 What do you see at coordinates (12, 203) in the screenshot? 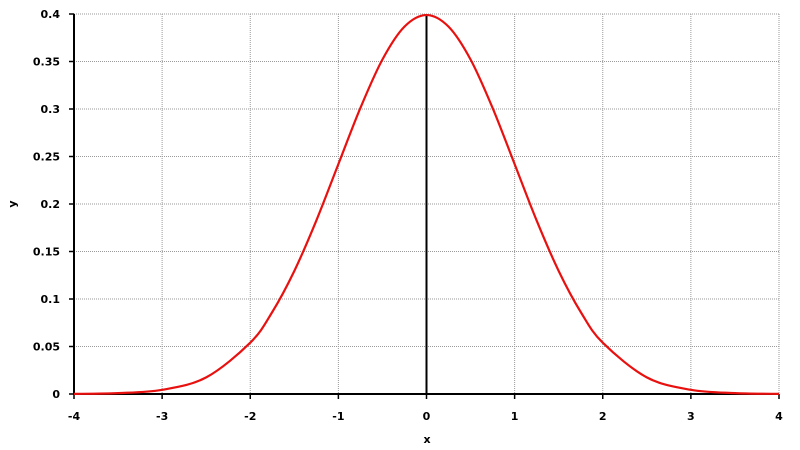
I see `y-axis-label: y` at bounding box center [12, 203].